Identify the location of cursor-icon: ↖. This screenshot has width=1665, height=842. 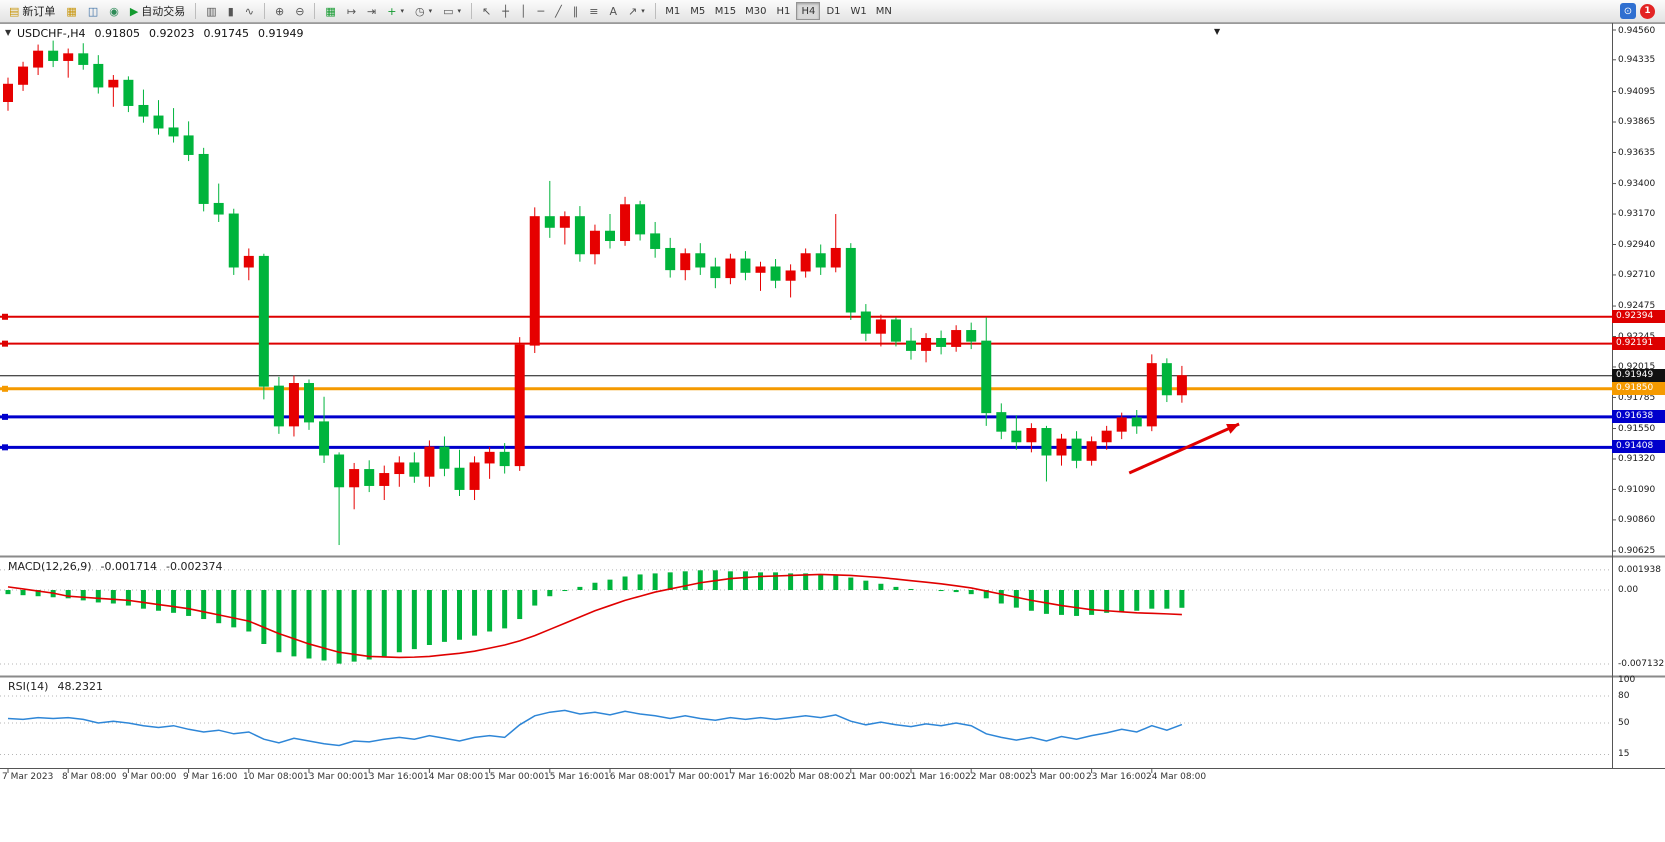
(487, 11).